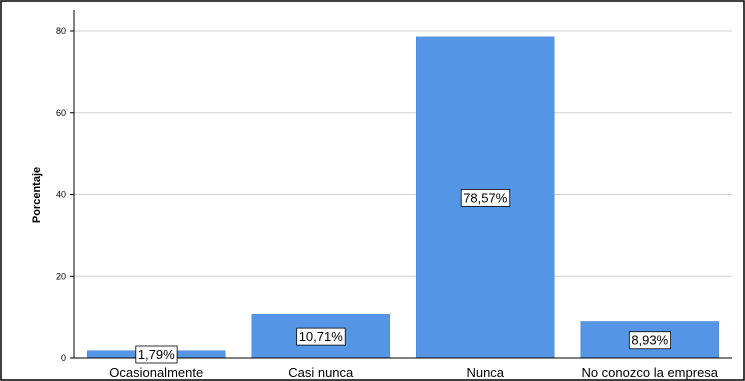 This screenshot has height=381, width=745. I want to click on data-label: 78,57%, so click(485, 198).